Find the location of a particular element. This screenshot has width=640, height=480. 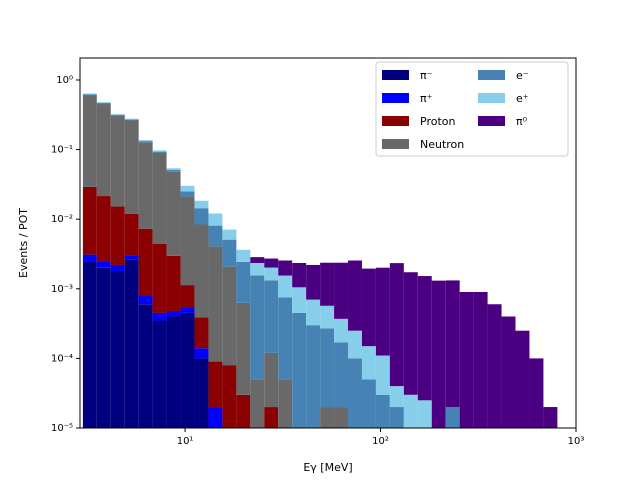

y-axis-label: Events / POT is located at coordinates (23, 243).